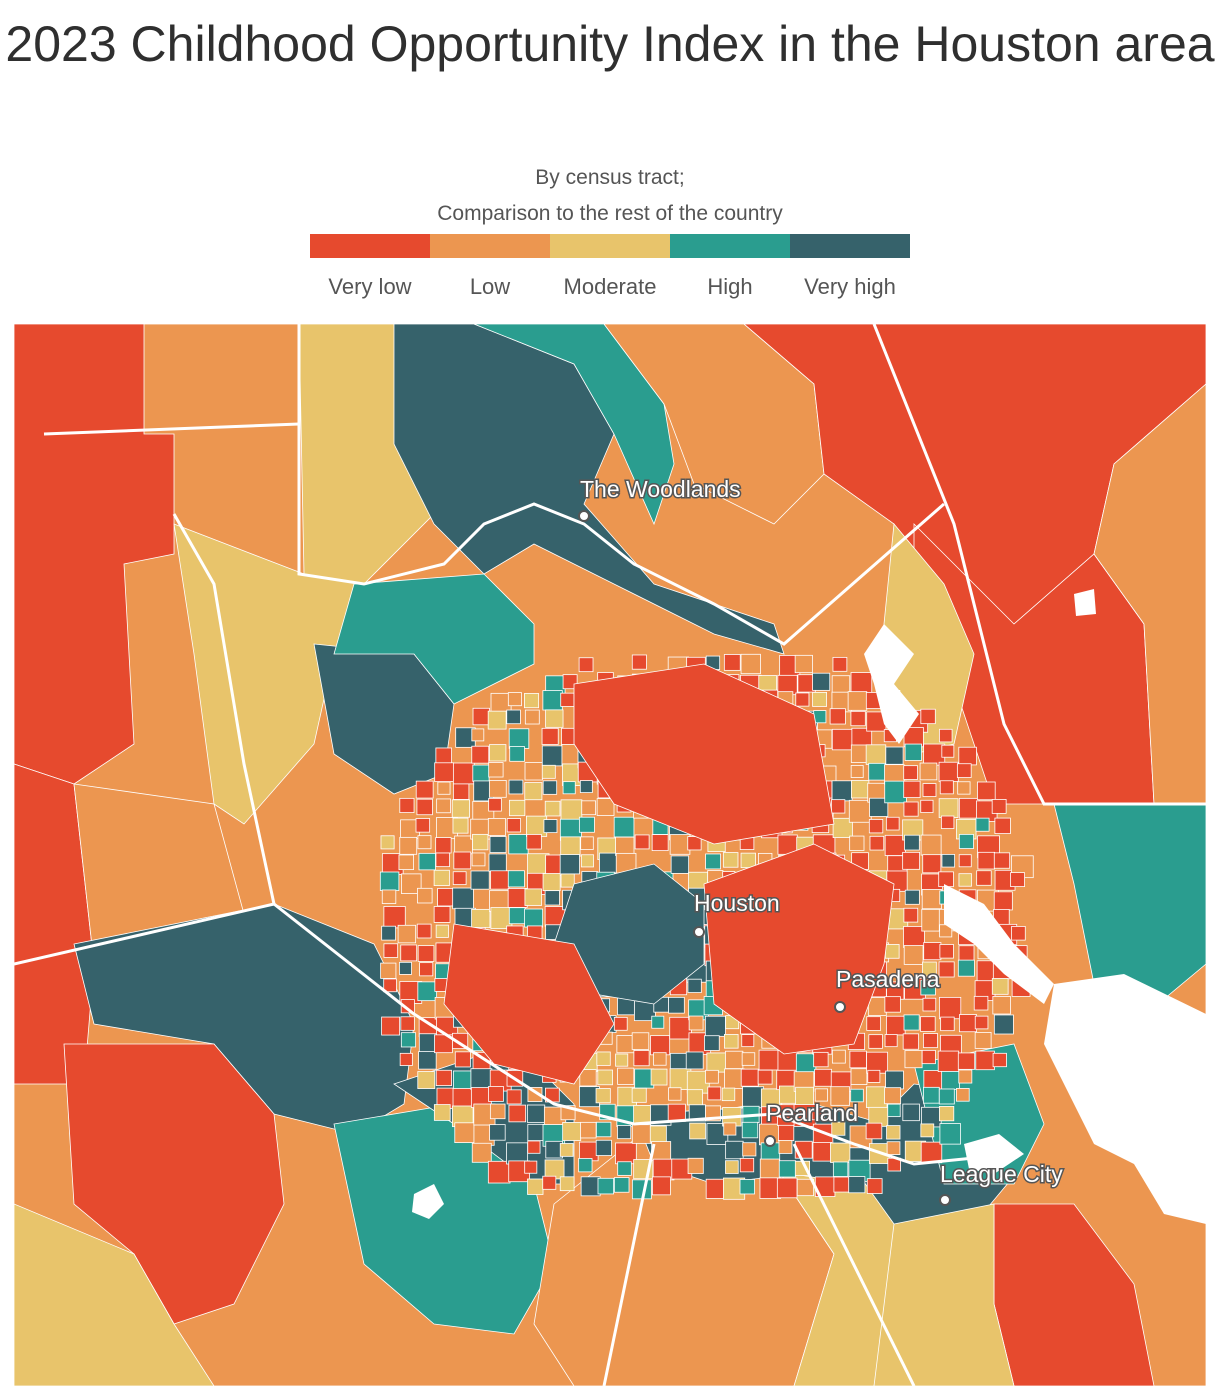 The width and height of the screenshot is (1220, 1394). I want to click on legend-label-low: Low, so click(490, 286).